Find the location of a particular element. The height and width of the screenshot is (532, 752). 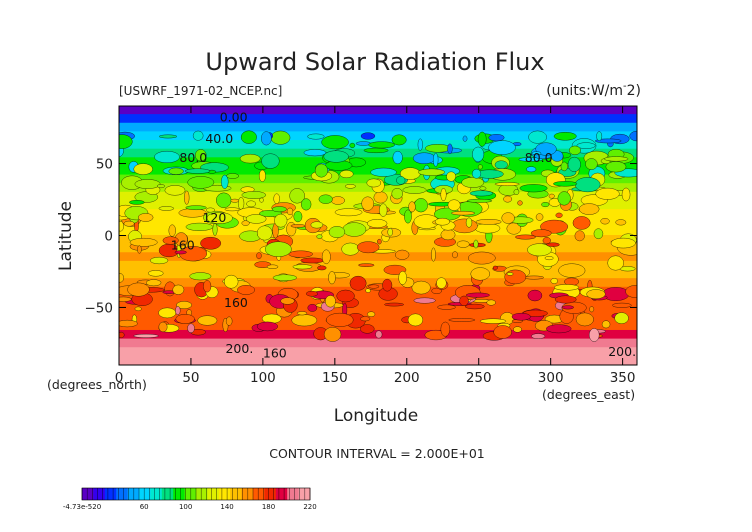

colorbar-tick-label: 140 is located at coordinates (226, 507).